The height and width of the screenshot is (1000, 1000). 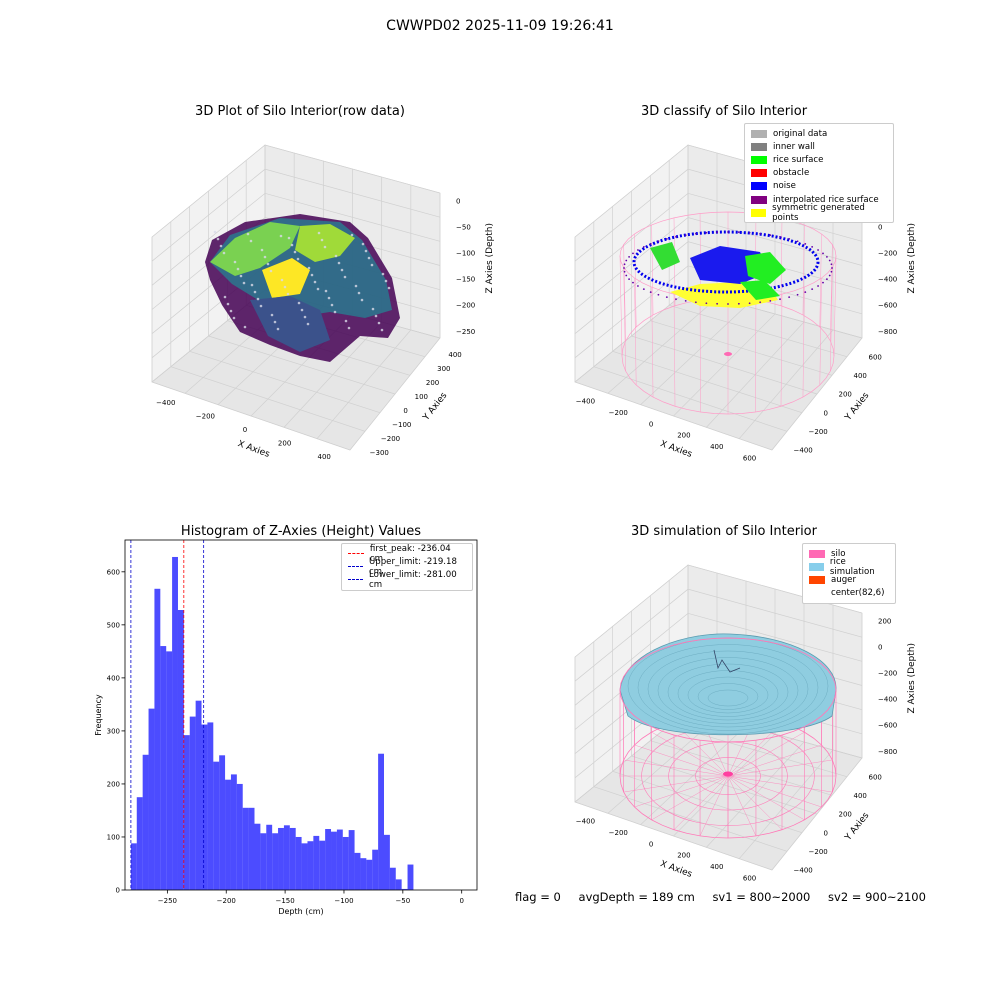 What do you see at coordinates (849, 567) in the screenshot?
I see `legend-item: rice simulation` at bounding box center [849, 567].